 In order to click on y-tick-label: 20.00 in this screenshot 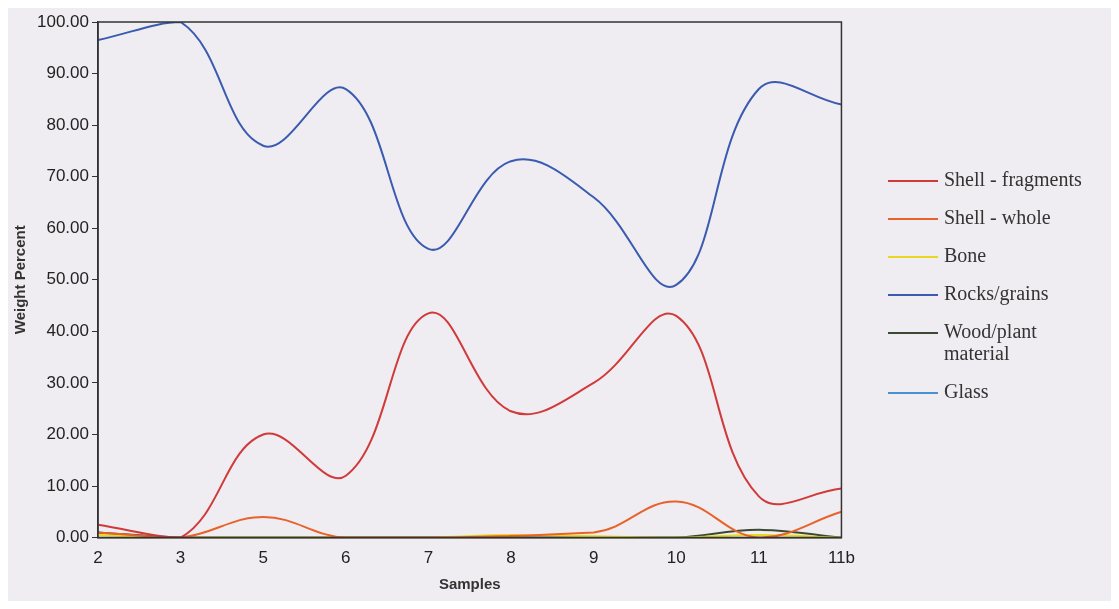, I will do `click(67, 434)`.